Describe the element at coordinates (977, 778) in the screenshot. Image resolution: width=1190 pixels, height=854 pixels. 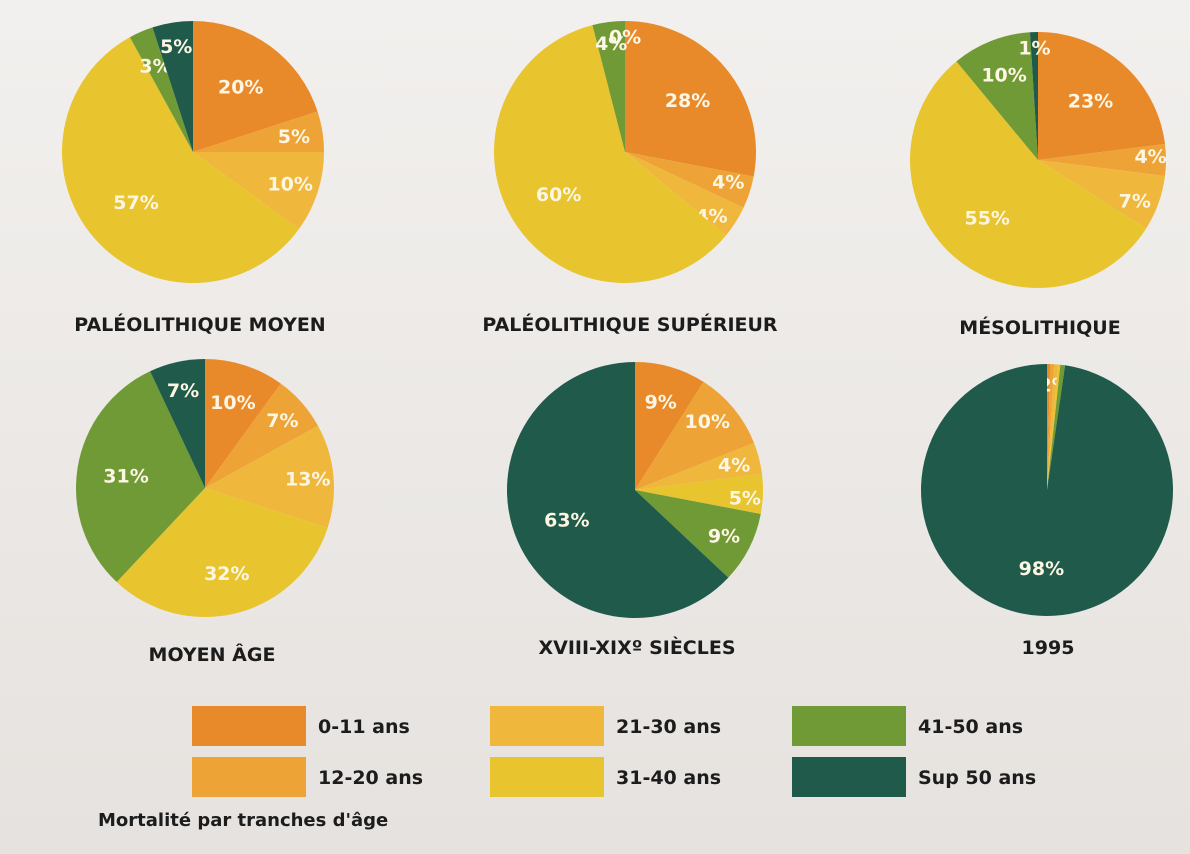
I see `legend-label-sup50: Sup 50 ans` at that location.